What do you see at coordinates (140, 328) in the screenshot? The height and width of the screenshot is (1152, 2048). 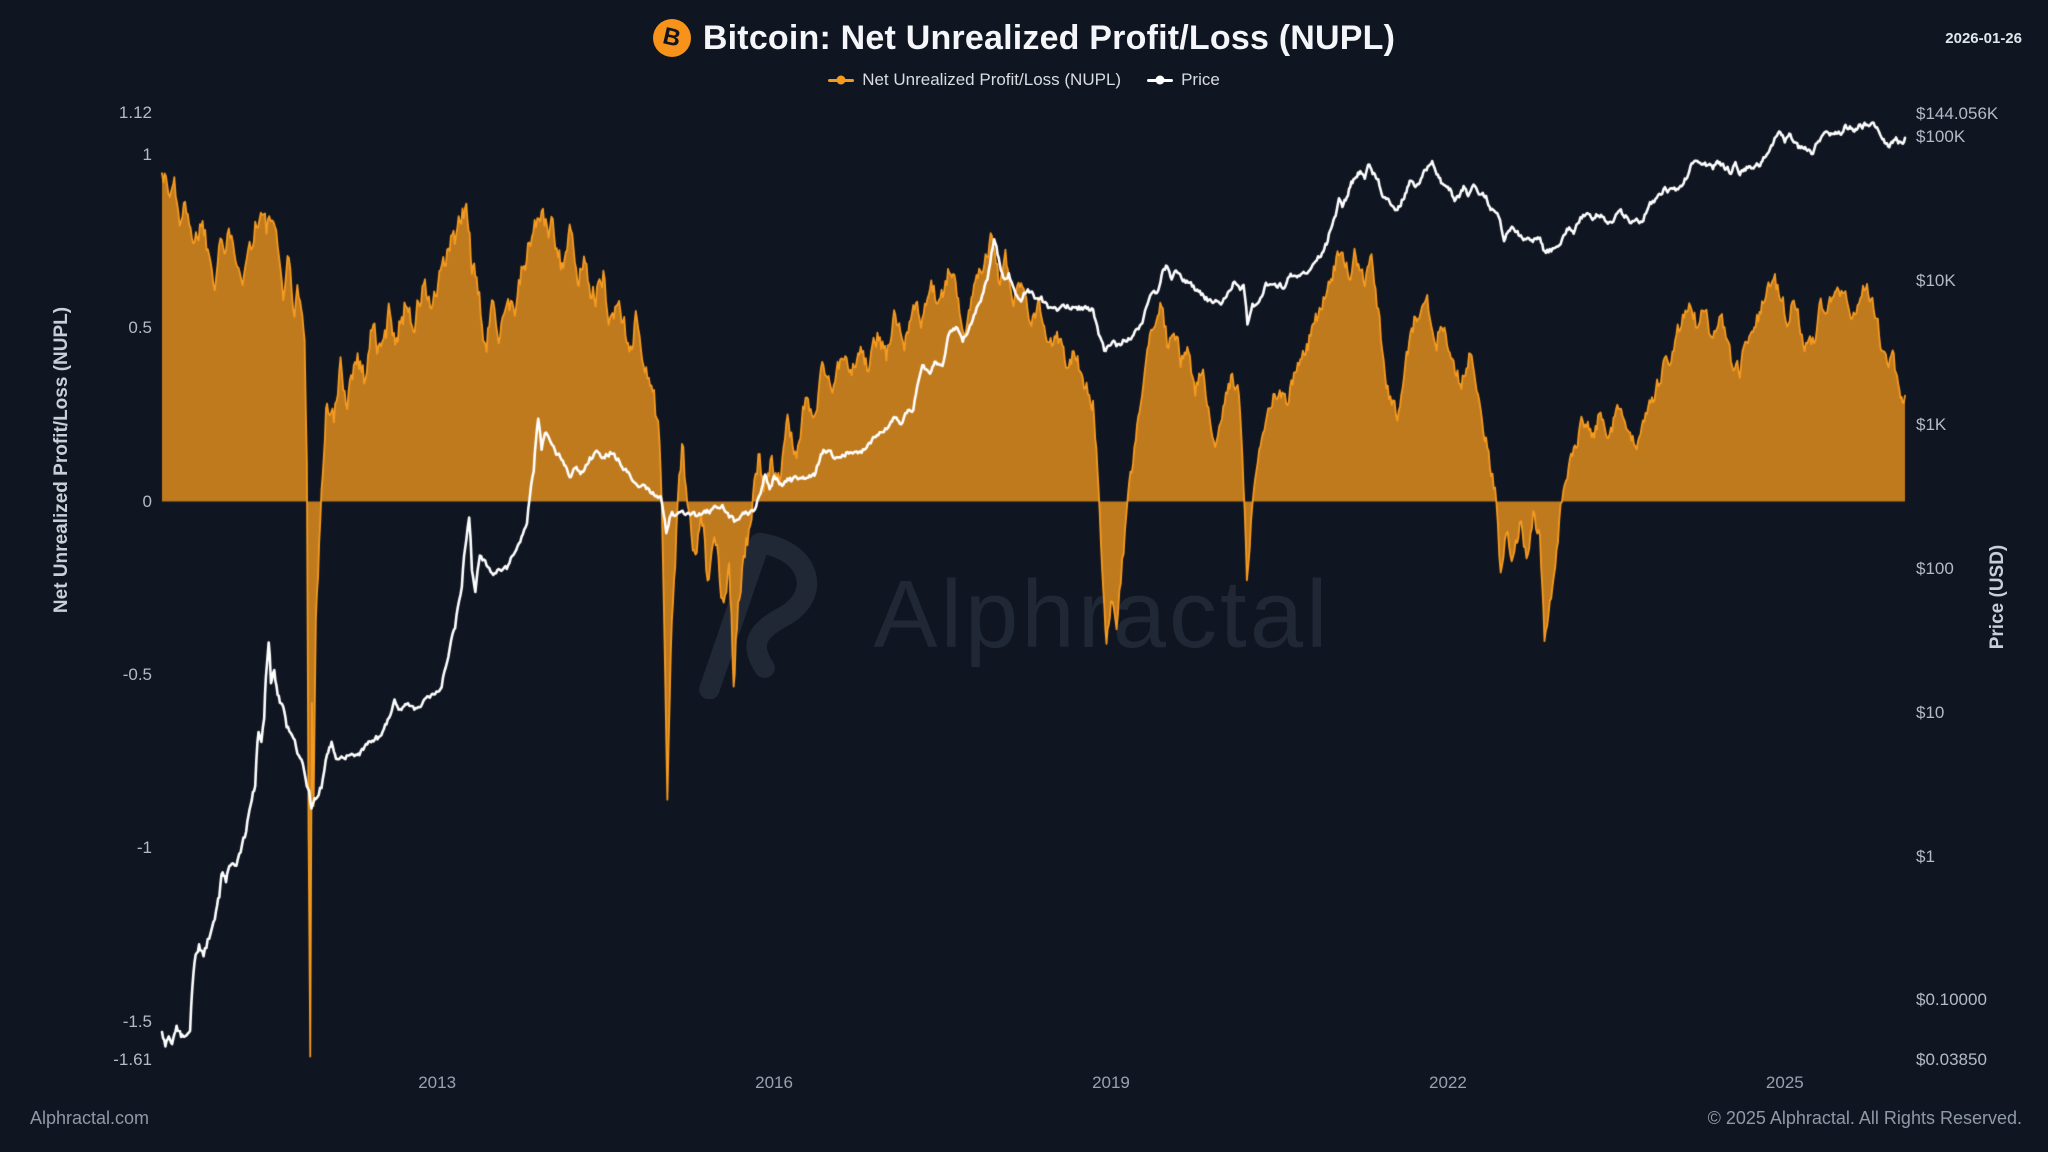 I see `left-axis-tick: 0.5` at bounding box center [140, 328].